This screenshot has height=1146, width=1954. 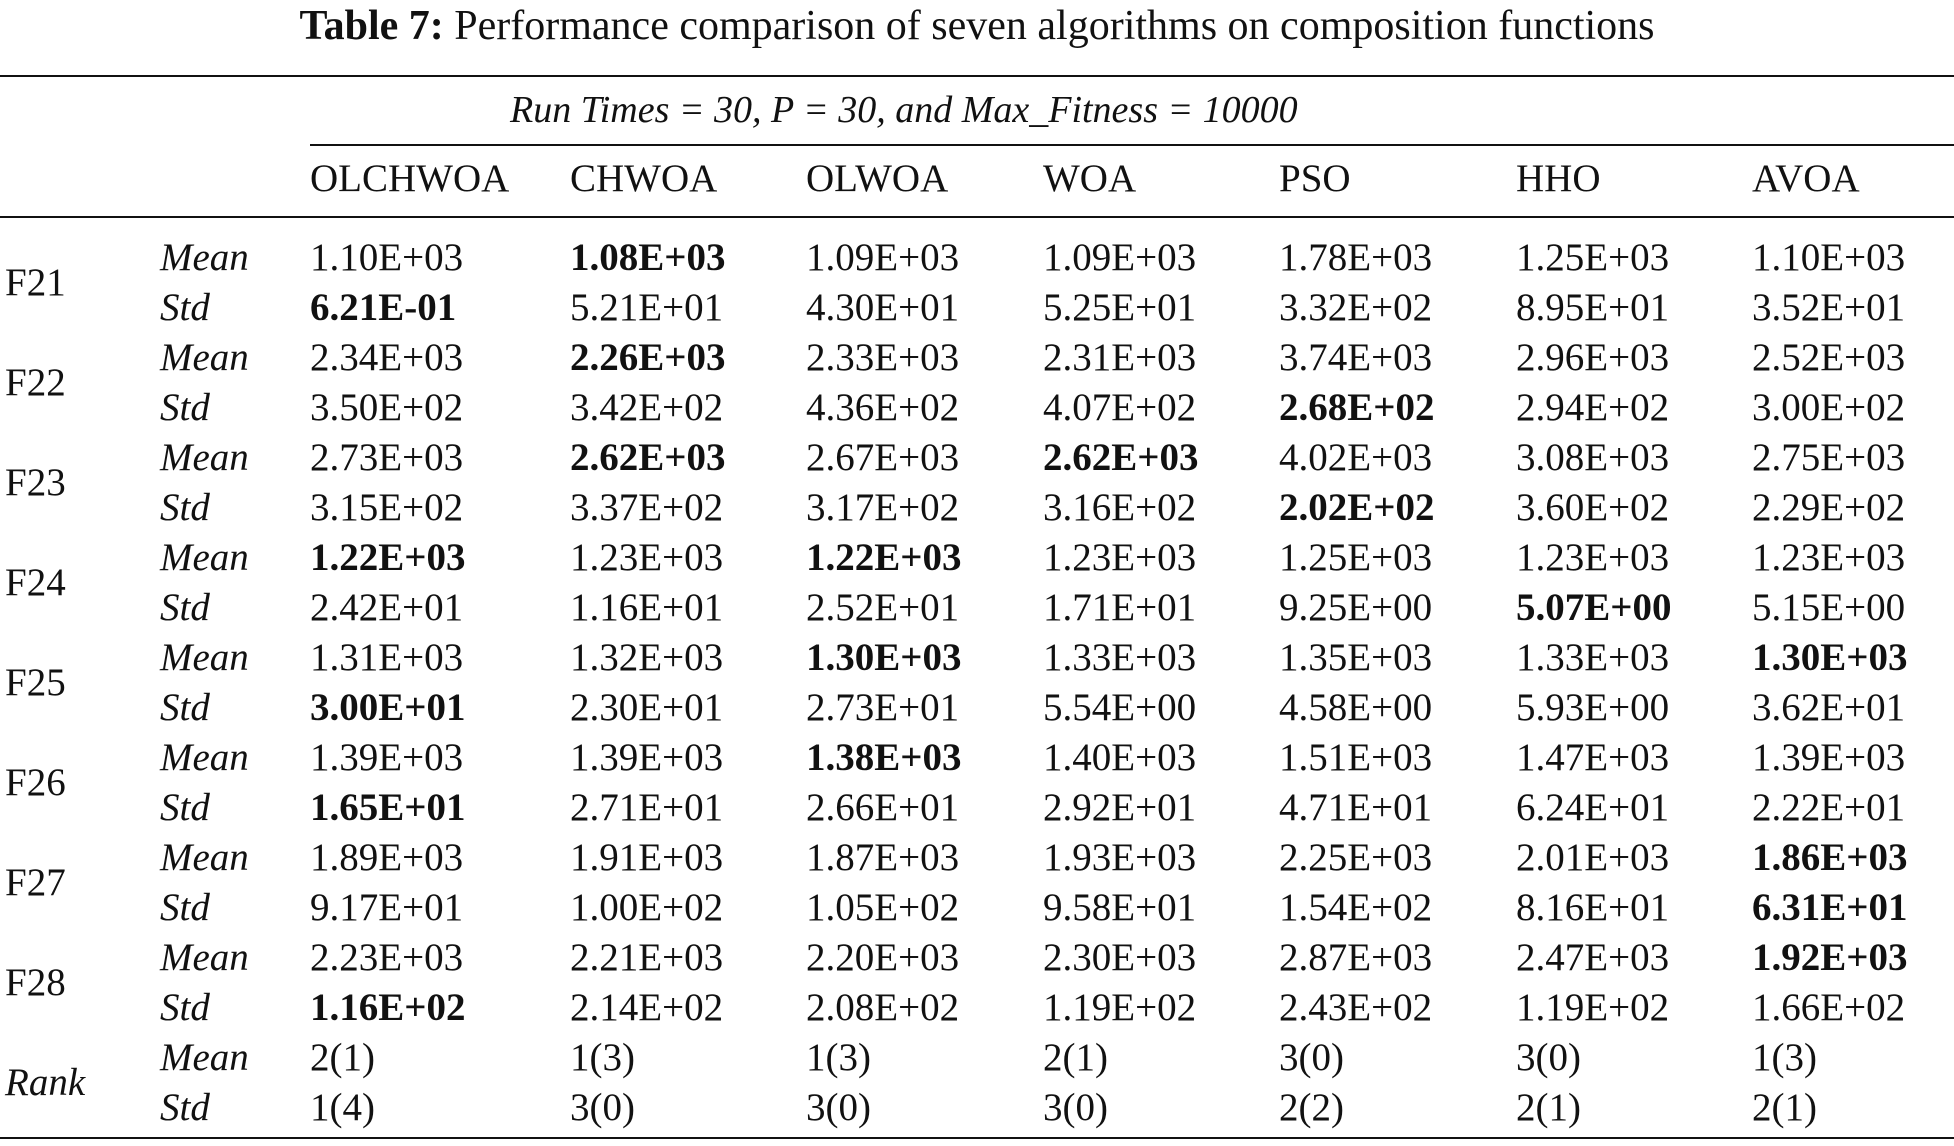 I want to click on table-cell: 9.17E+01, so click(x=387, y=907).